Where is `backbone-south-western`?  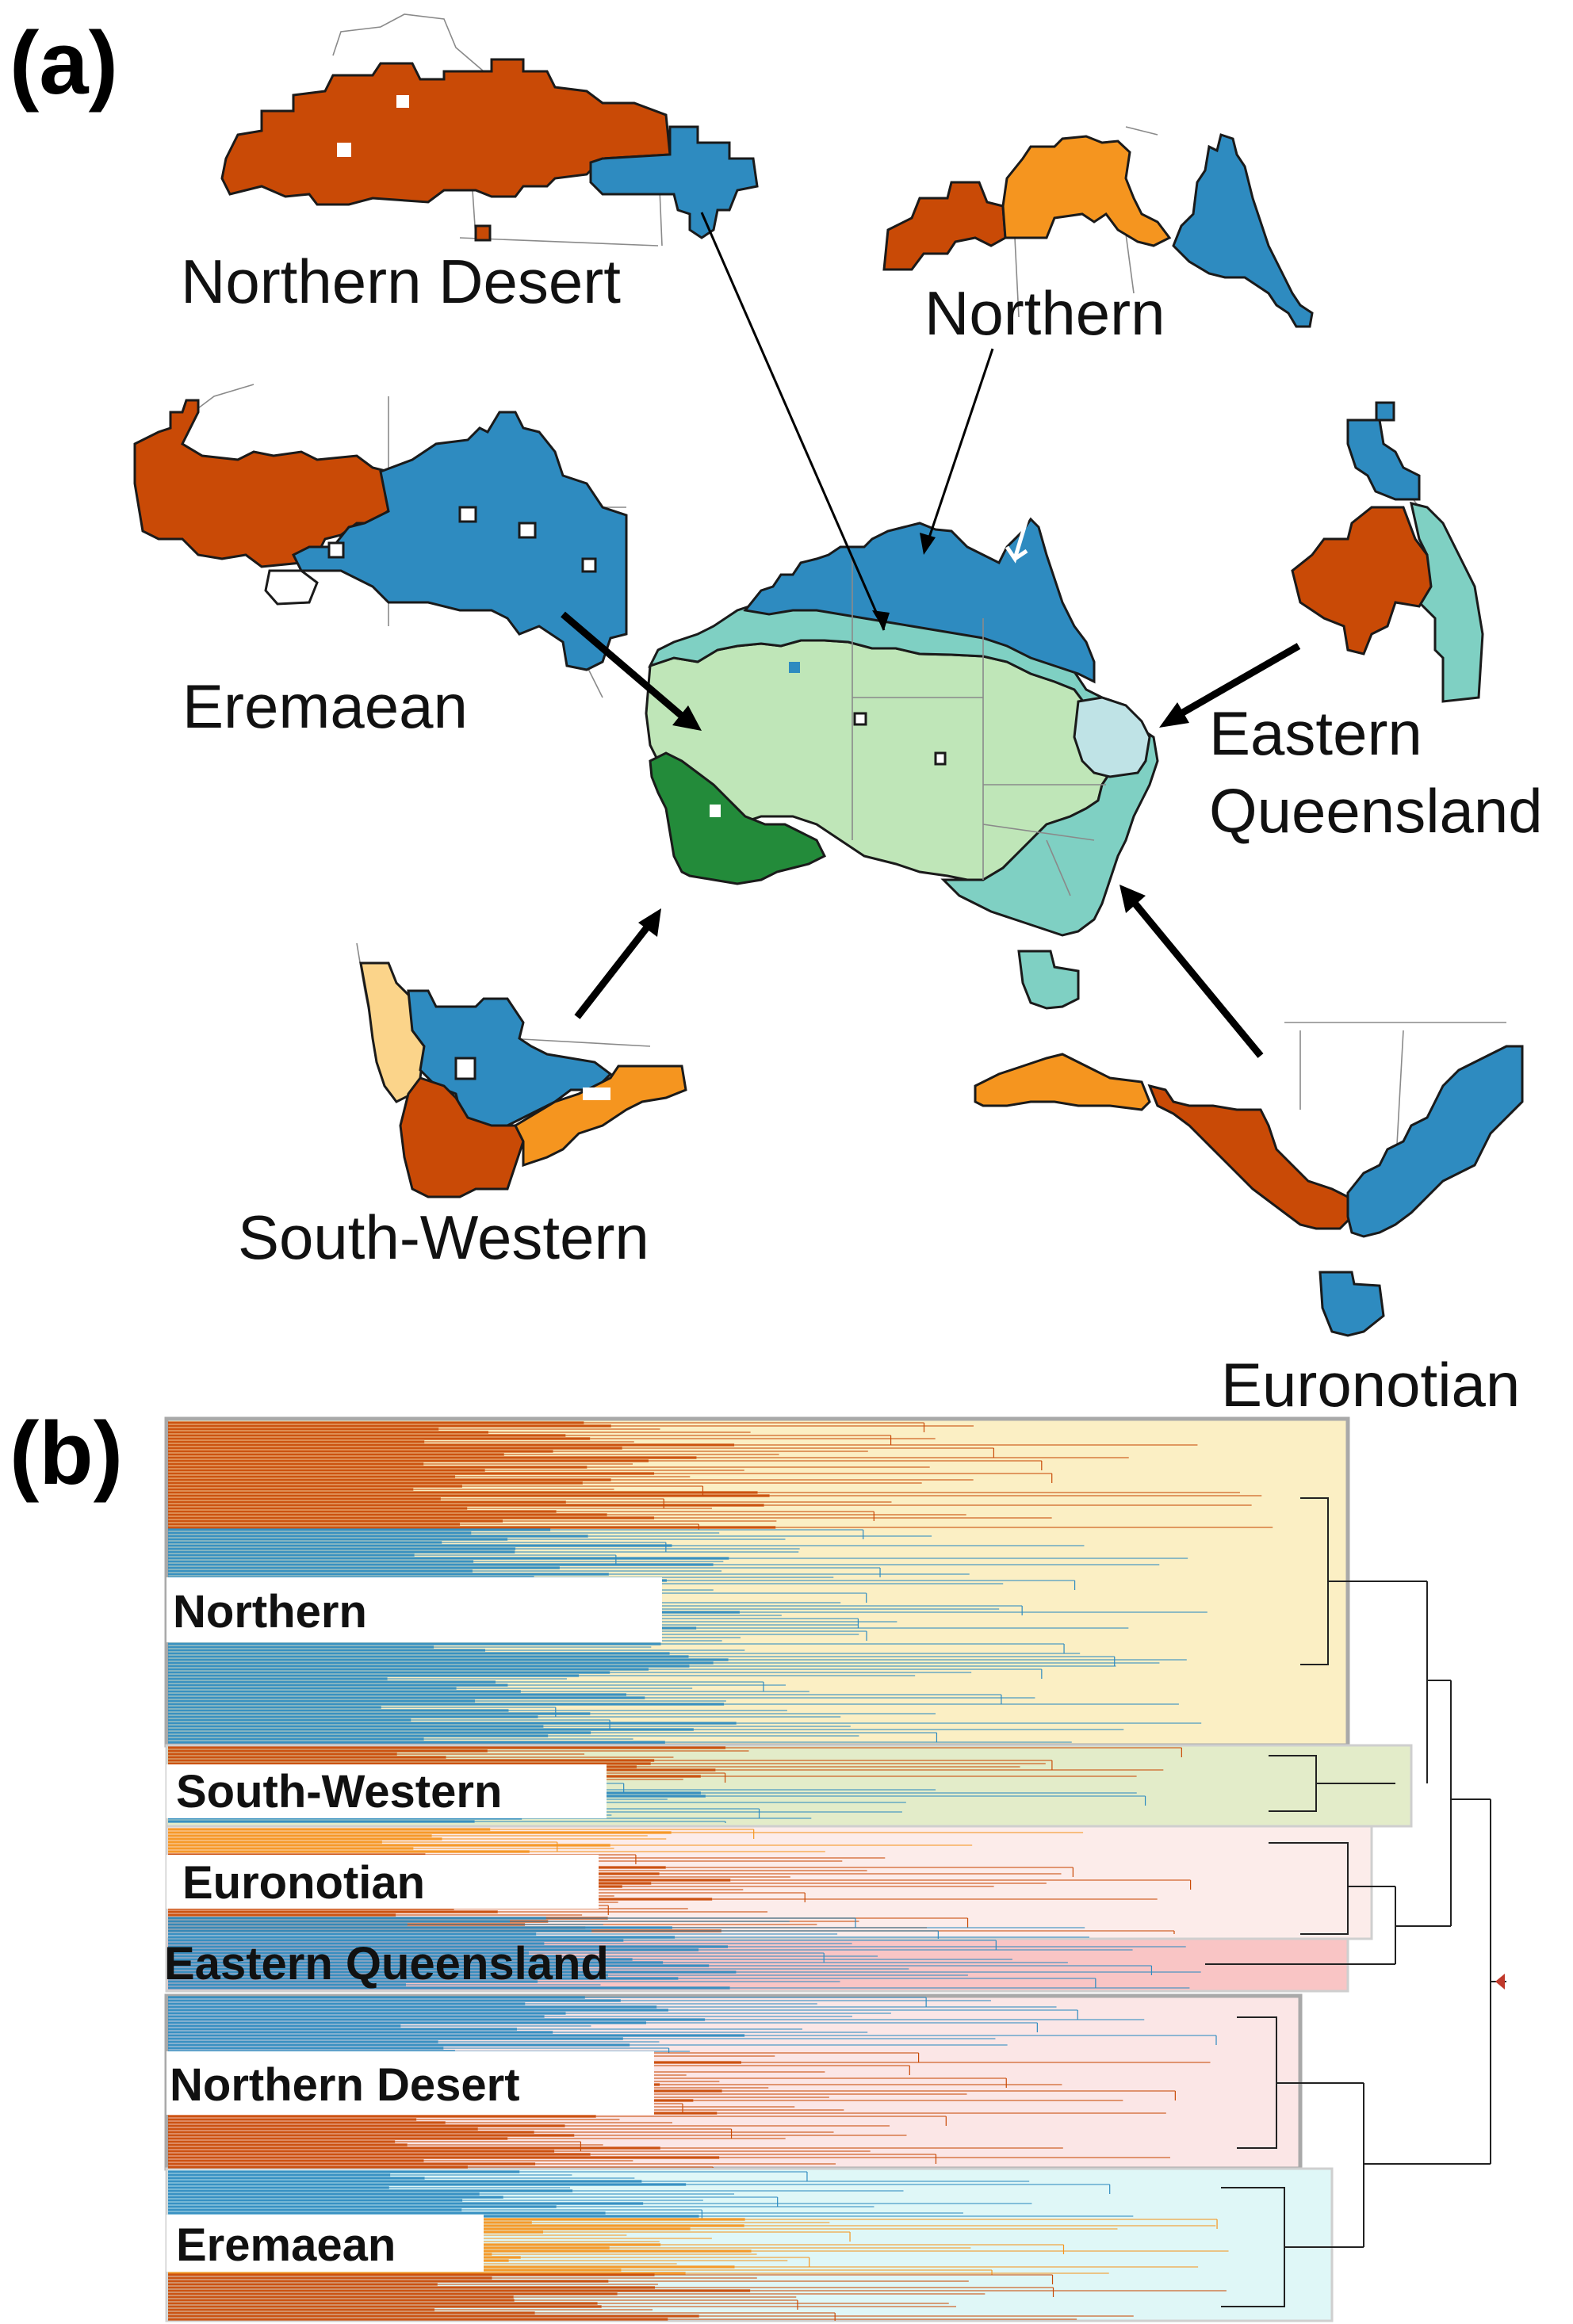 backbone-south-western is located at coordinates (1332, 1783).